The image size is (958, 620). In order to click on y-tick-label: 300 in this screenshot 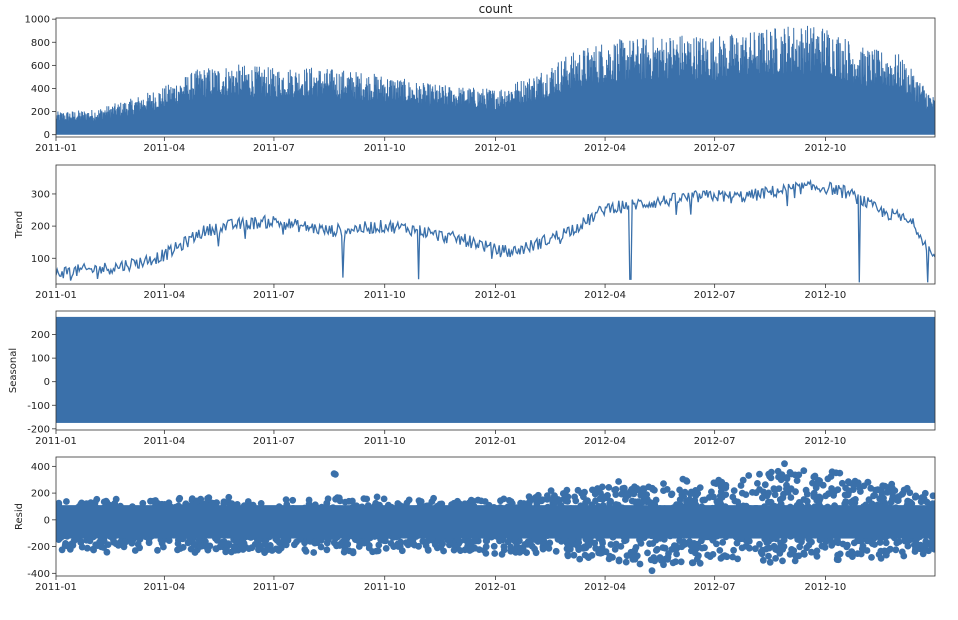, I will do `click(40, 194)`.